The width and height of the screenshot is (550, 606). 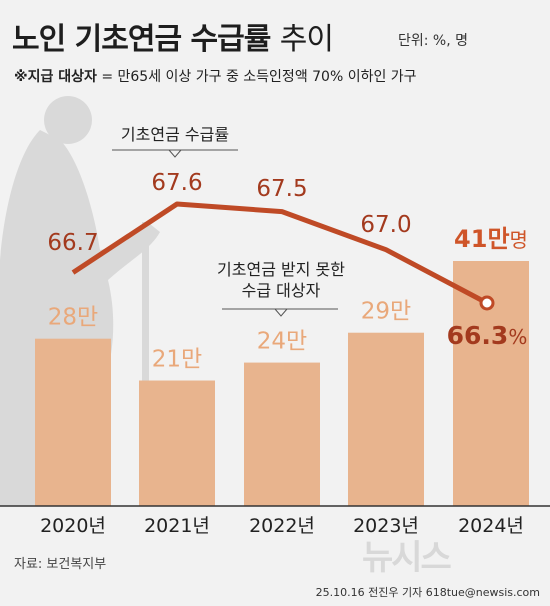 What do you see at coordinates (60, 564) in the screenshot?
I see `source-label: 자료: 보건복지부` at bounding box center [60, 564].